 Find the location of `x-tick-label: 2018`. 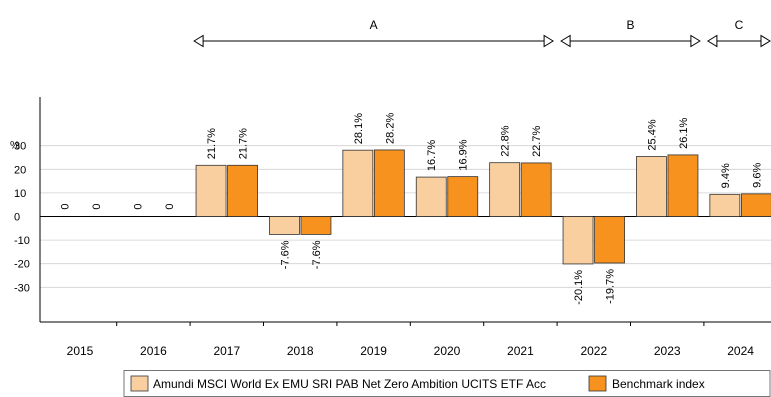

x-tick-label: 2018 is located at coordinates (300, 351).